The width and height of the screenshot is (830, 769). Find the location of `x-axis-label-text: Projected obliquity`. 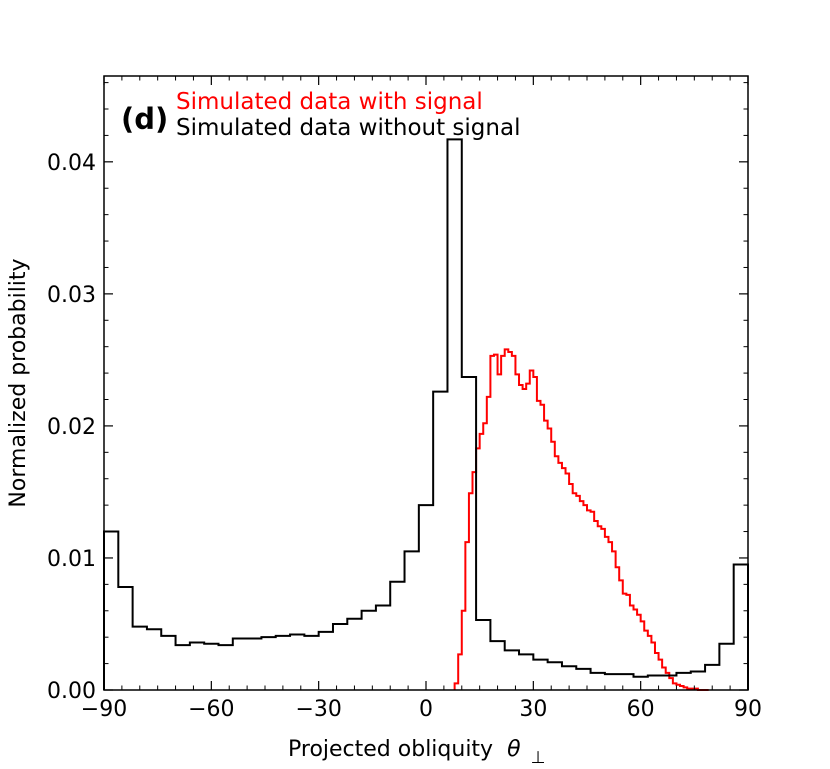

x-axis-label-text: Projected obliquity is located at coordinates (390, 749).